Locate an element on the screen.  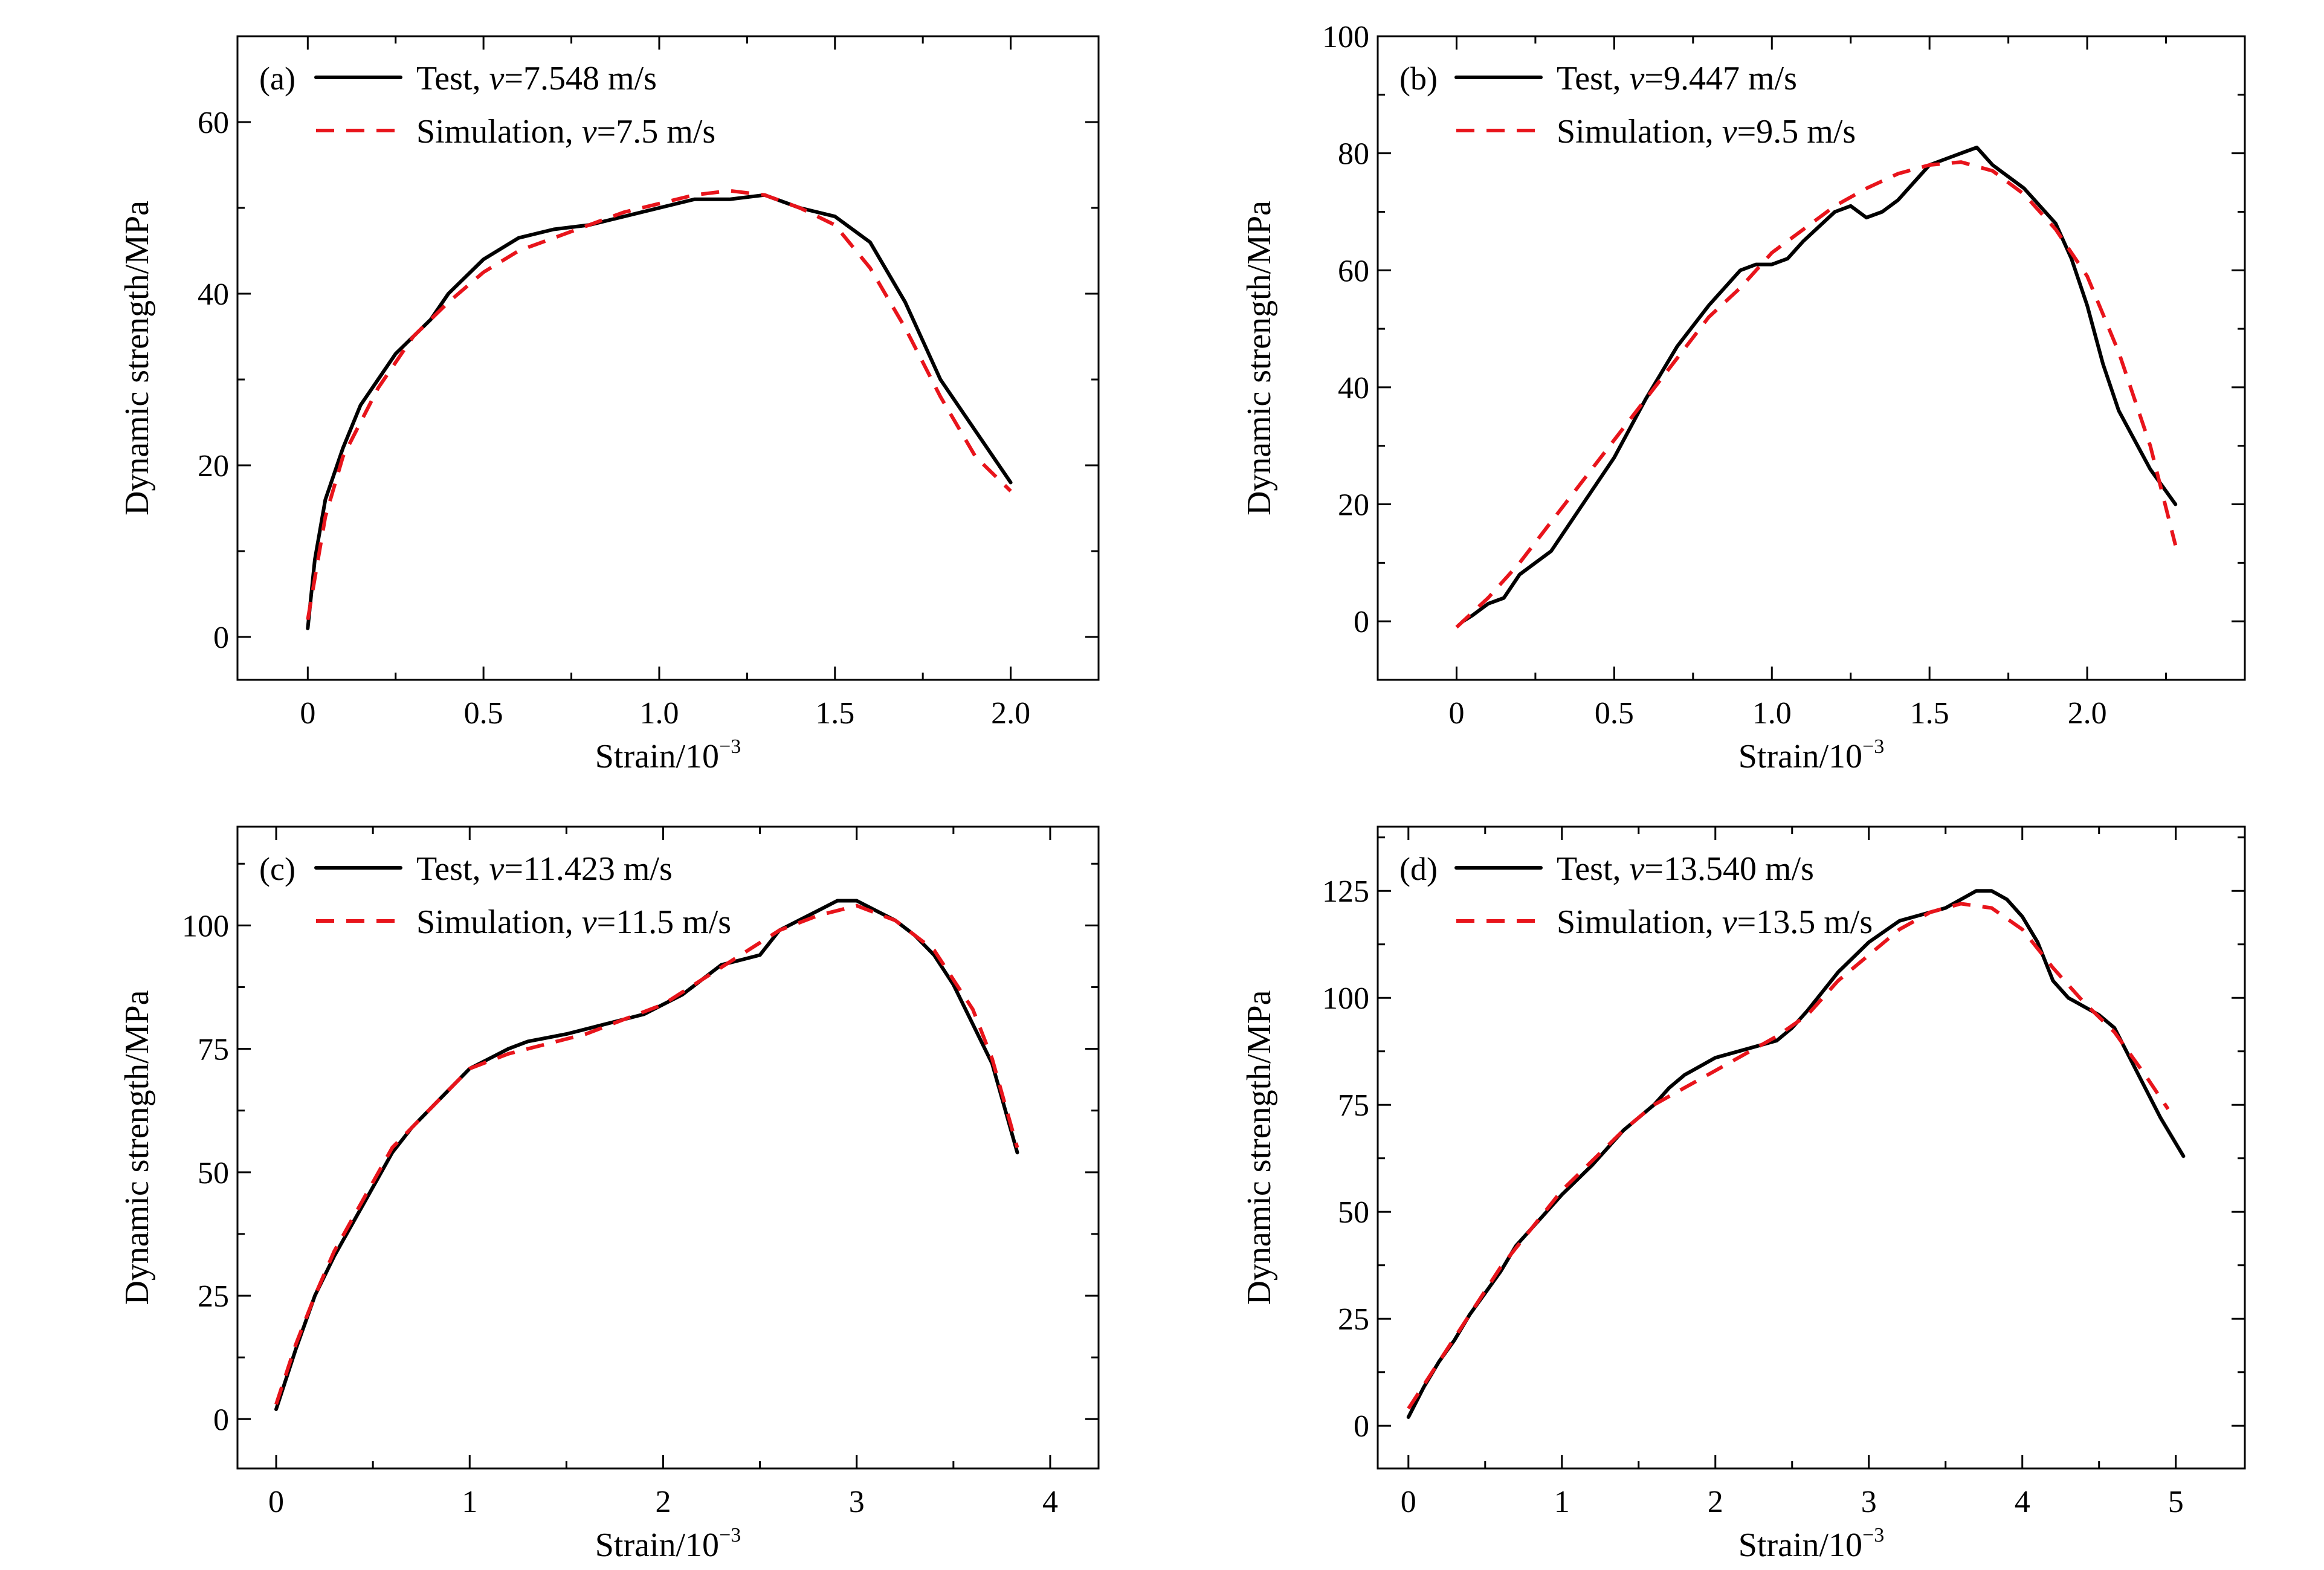
y-tick-label: 125 is located at coordinates (1345, 891).